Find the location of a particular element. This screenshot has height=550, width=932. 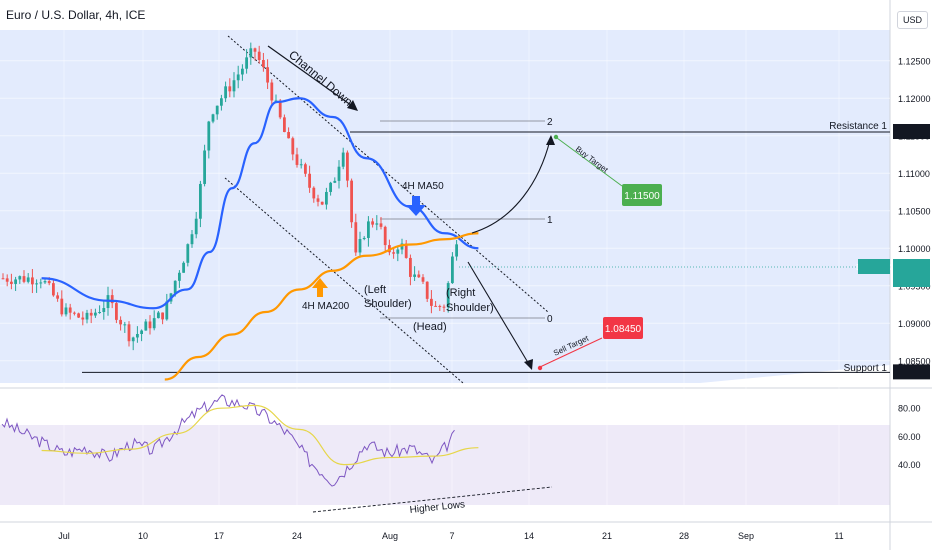

symbol-tag is located at coordinates (874, 266).